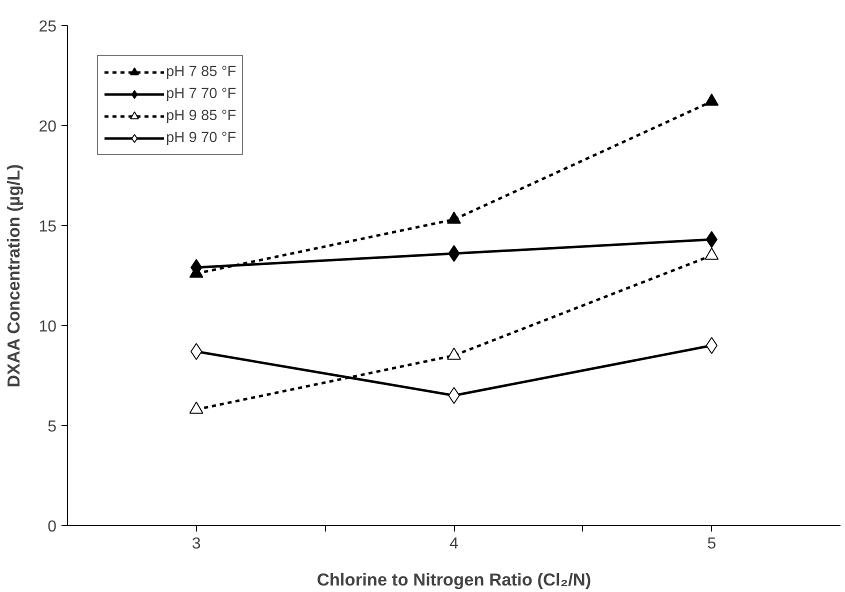  I want to click on y-tick-label: 15, so click(47, 227).